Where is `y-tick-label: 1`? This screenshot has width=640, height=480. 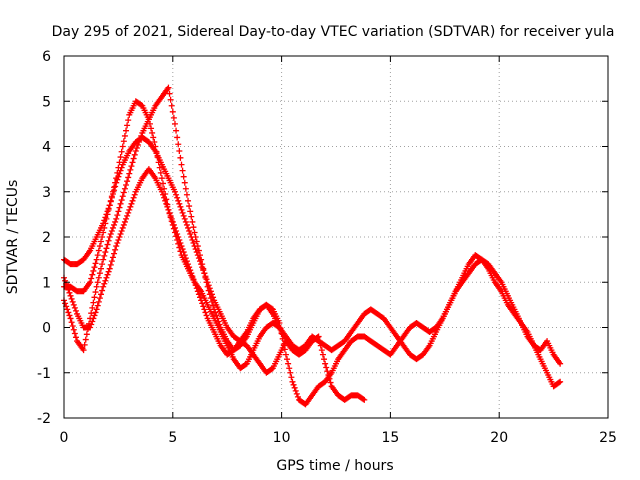
y-tick-label: 1 is located at coordinates (46, 283).